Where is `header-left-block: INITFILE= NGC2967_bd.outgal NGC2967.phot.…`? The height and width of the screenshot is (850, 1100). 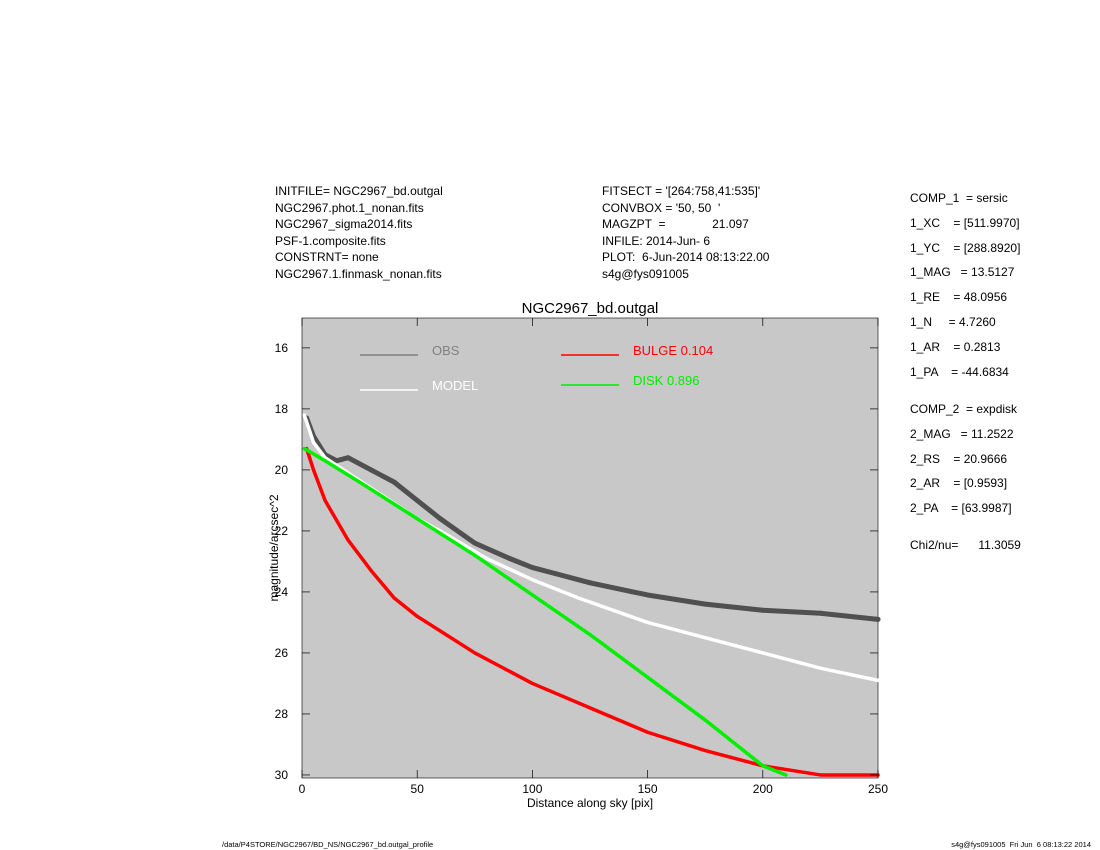 header-left-block: INITFILE= NGC2967_bd.outgal NGC2967.phot.… is located at coordinates (359, 233).